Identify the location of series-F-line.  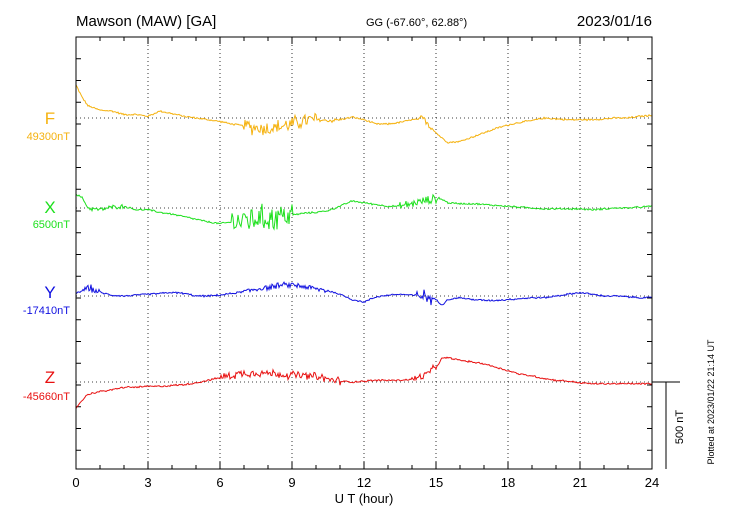
(364, 114).